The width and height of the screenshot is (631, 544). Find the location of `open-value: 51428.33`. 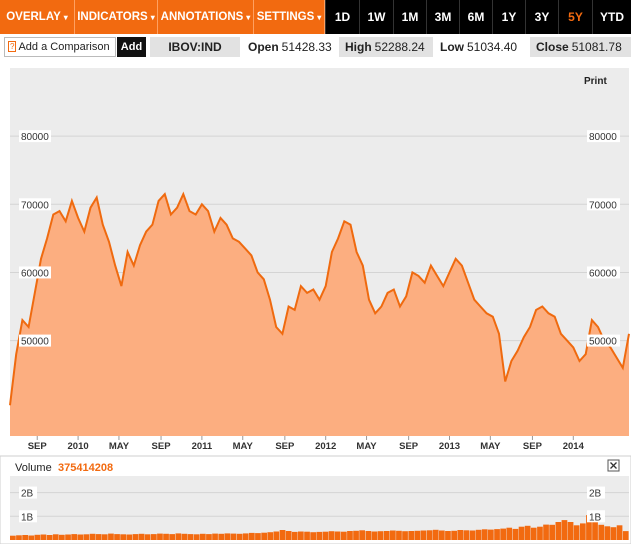

open-value: 51428.33 is located at coordinates (306, 47).